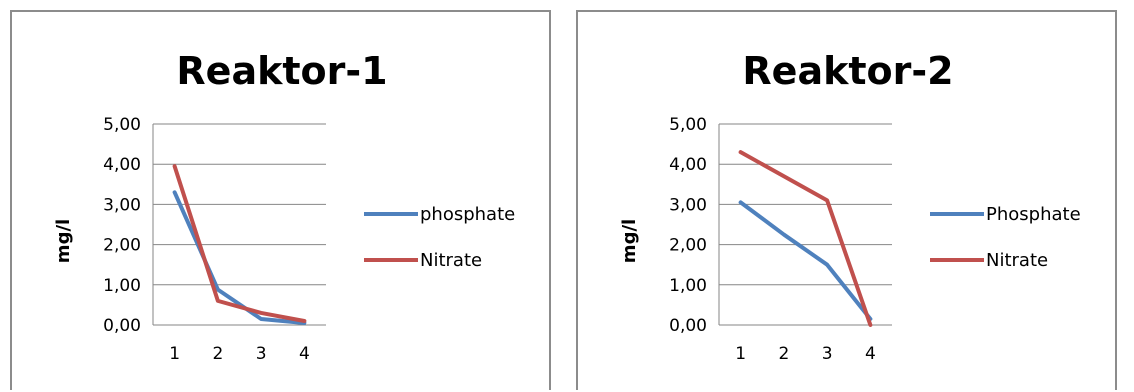 The image size is (1134, 392). What do you see at coordinates (1005, 237) in the screenshot?
I see `legend: Phosphate Nitrate` at bounding box center [1005, 237].